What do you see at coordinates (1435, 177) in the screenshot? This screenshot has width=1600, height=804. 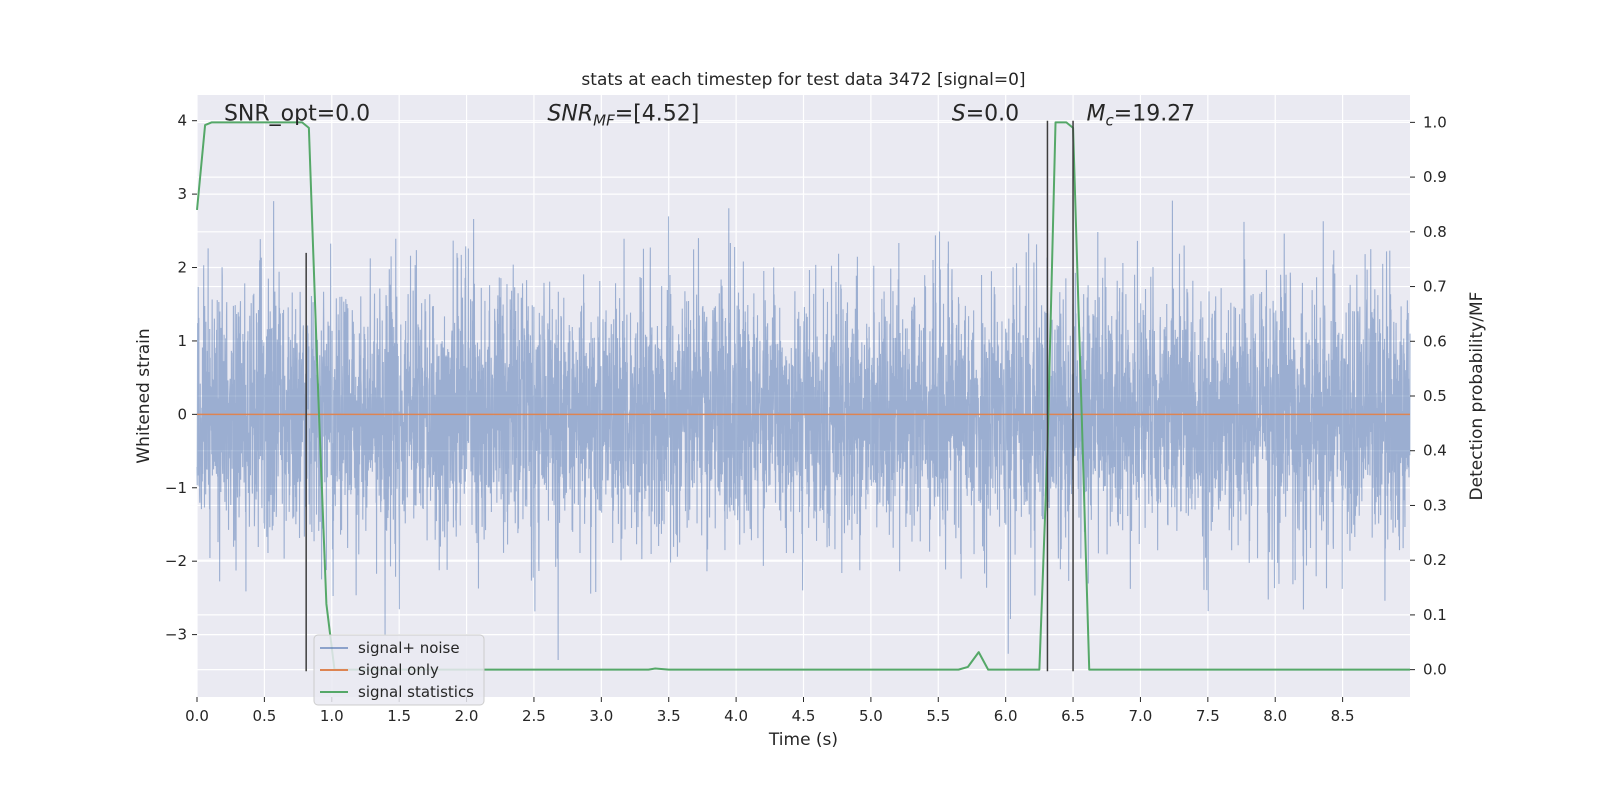 I see `y-right-tick-label: 0.9` at bounding box center [1435, 177].